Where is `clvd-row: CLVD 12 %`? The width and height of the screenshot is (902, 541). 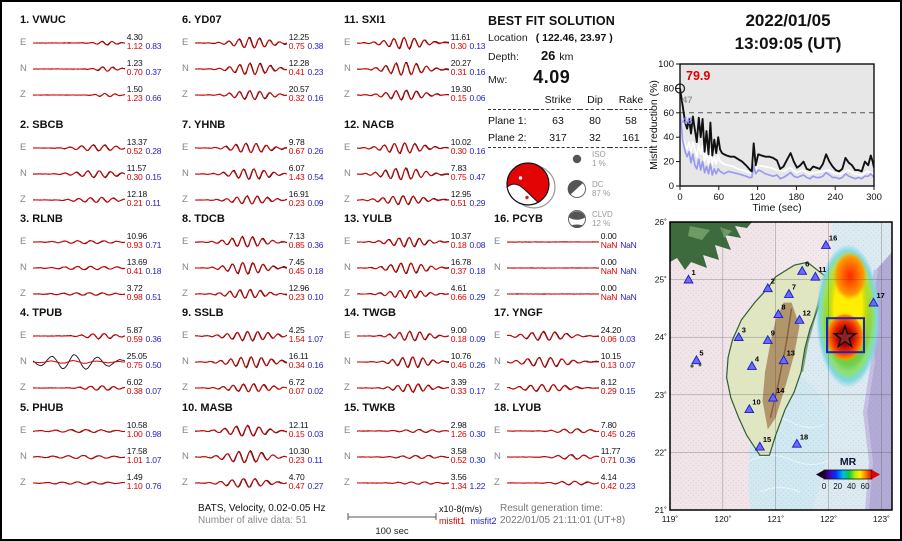 clvd-row: CLVD 12 % is located at coordinates (589, 219).